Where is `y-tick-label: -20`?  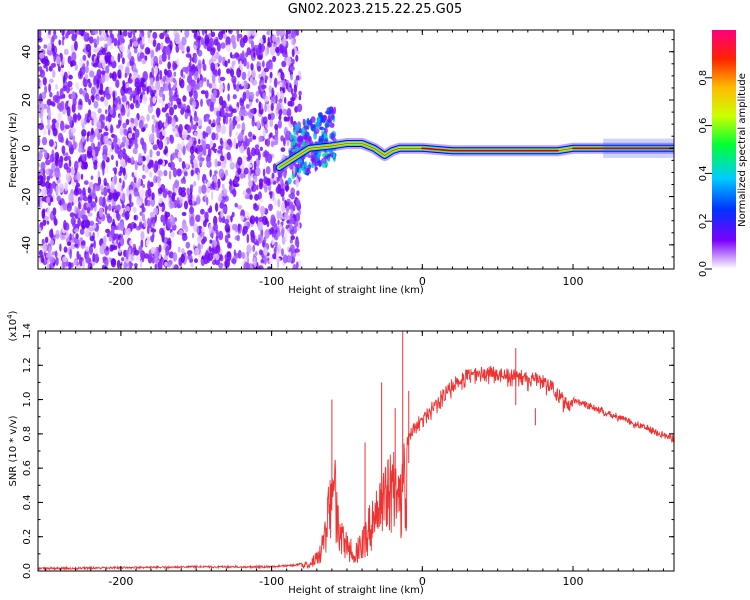 y-tick-label: -20 is located at coordinates (26, 197).